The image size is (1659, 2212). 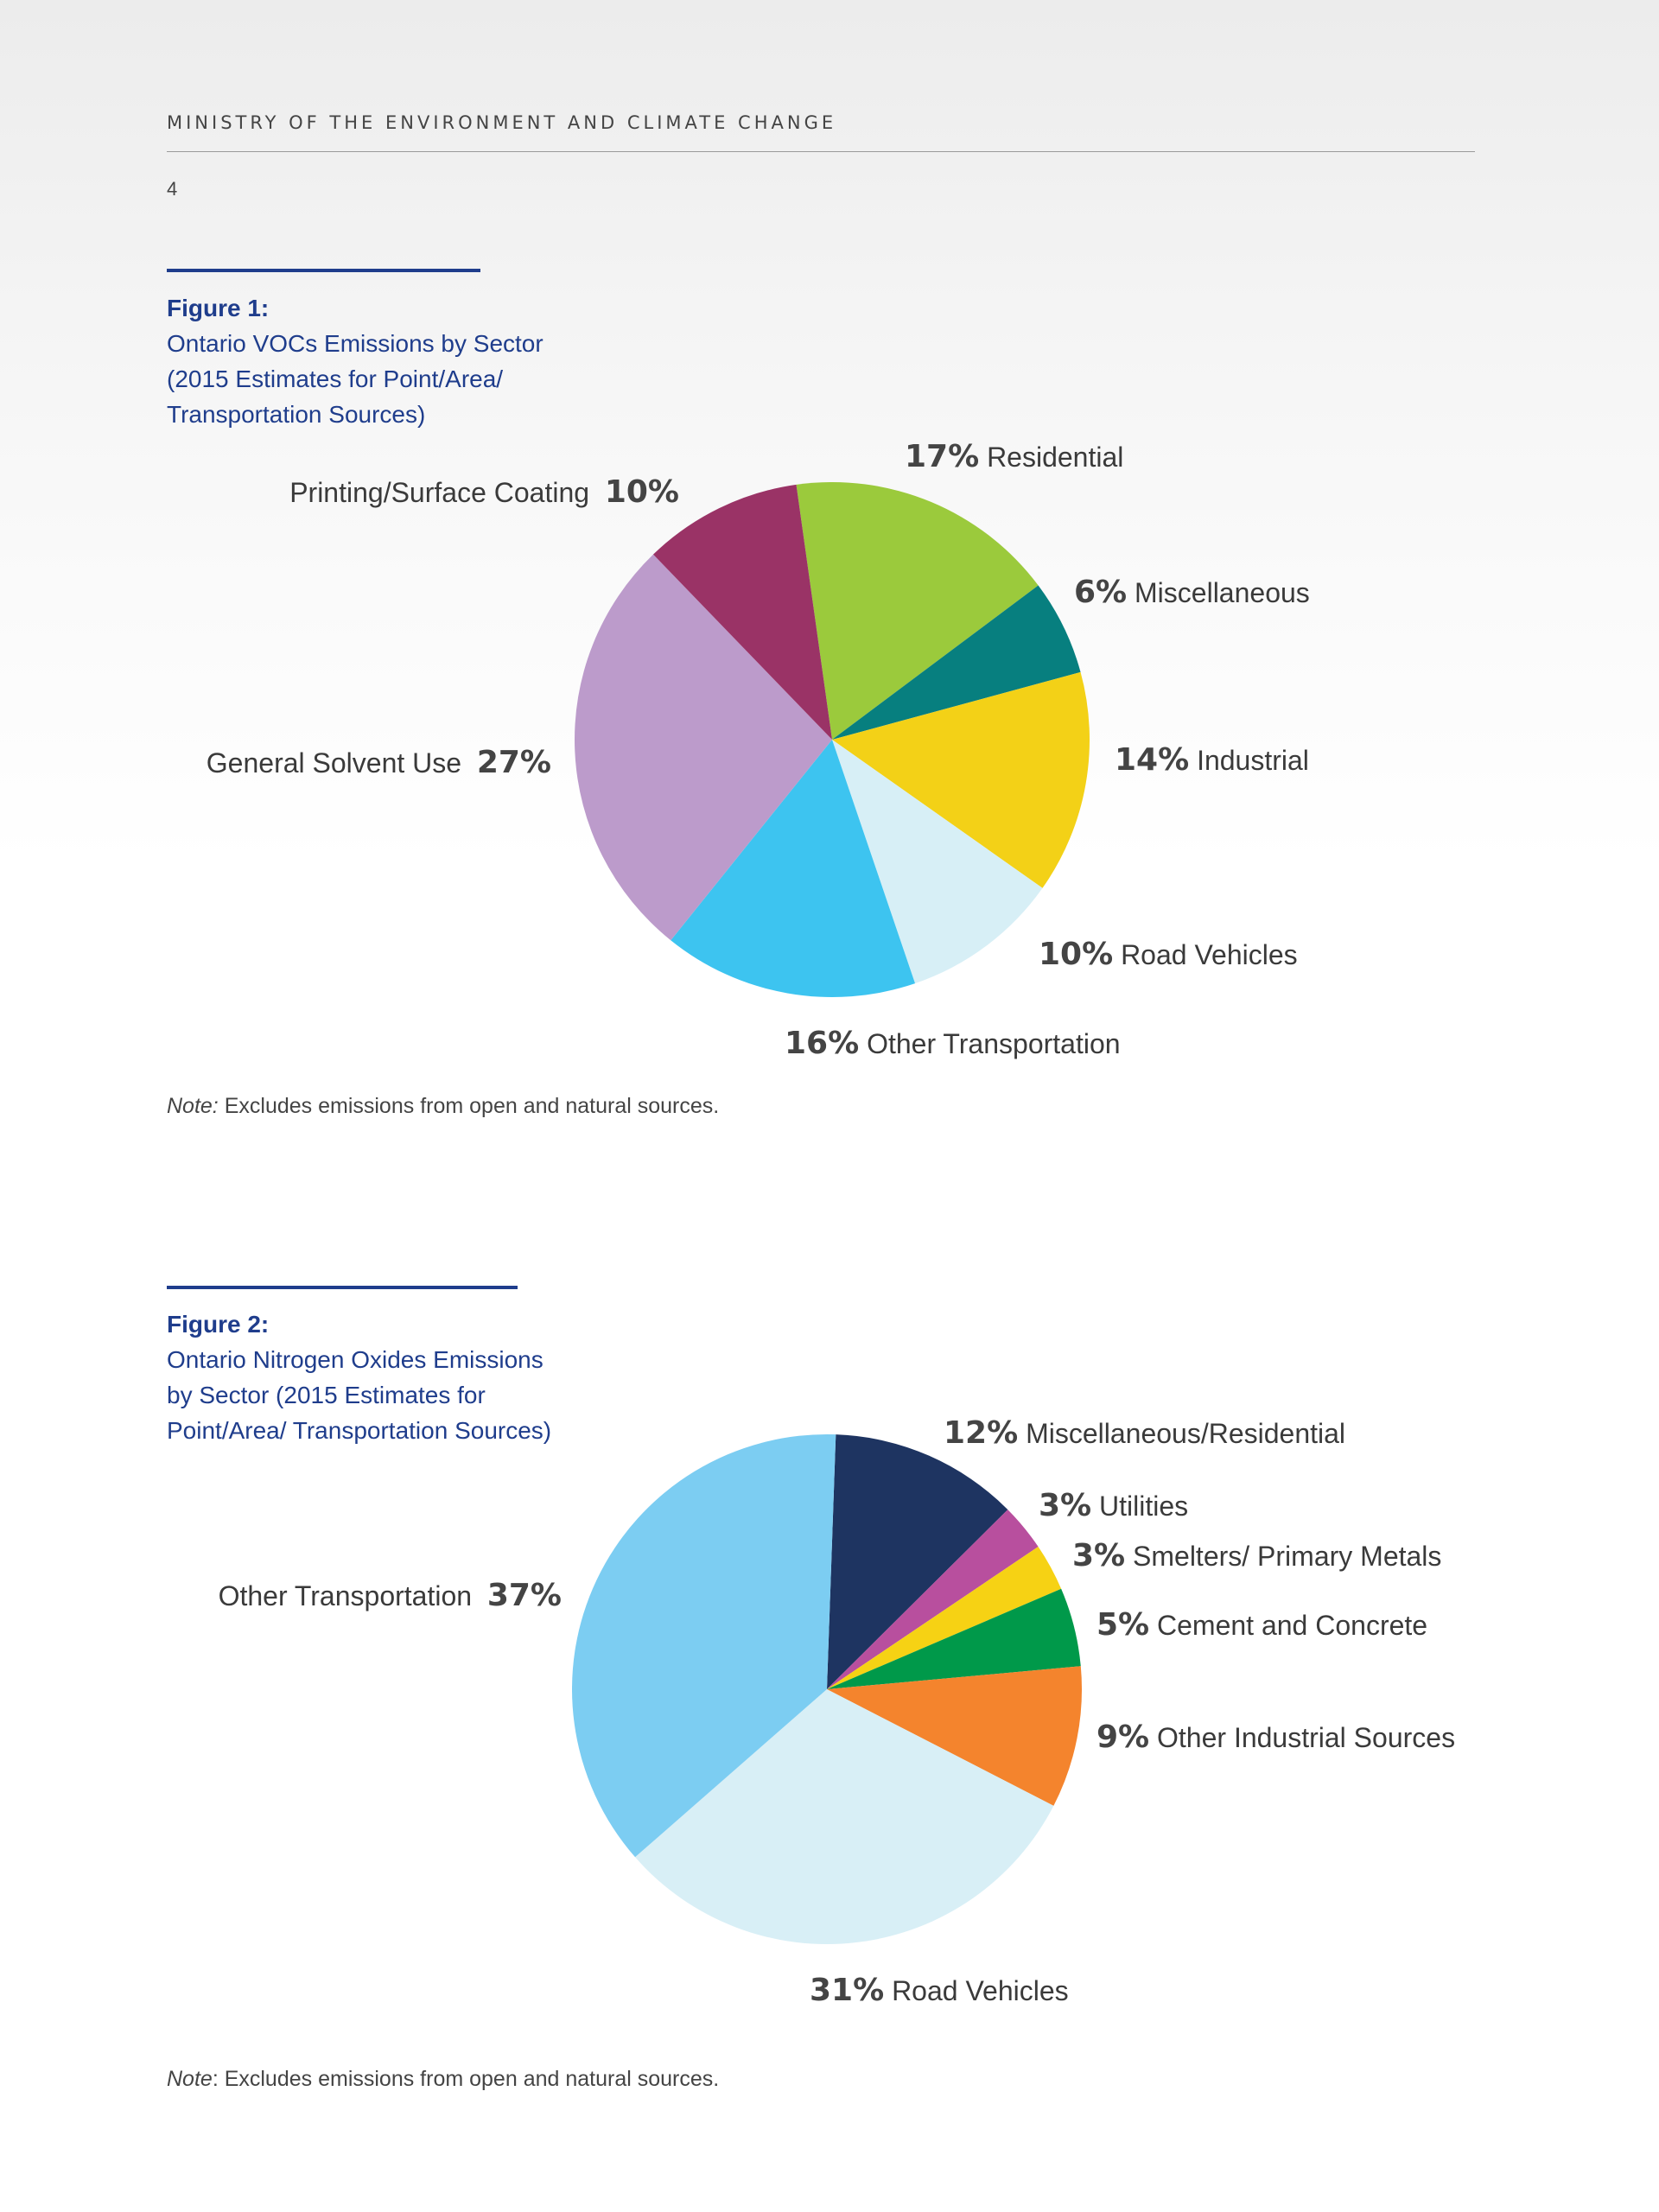 What do you see at coordinates (524, 1595) in the screenshot?
I see `slice-percent: 37%` at bounding box center [524, 1595].